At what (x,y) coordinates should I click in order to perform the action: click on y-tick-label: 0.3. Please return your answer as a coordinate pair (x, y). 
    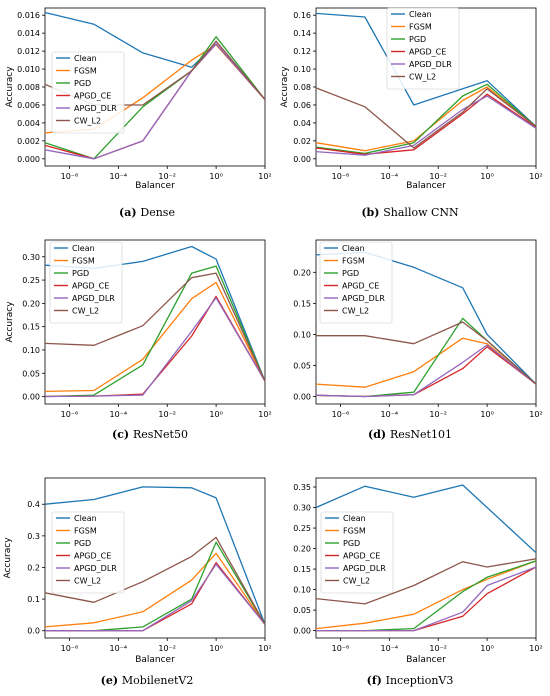
    Looking at the image, I should click on (33, 536).